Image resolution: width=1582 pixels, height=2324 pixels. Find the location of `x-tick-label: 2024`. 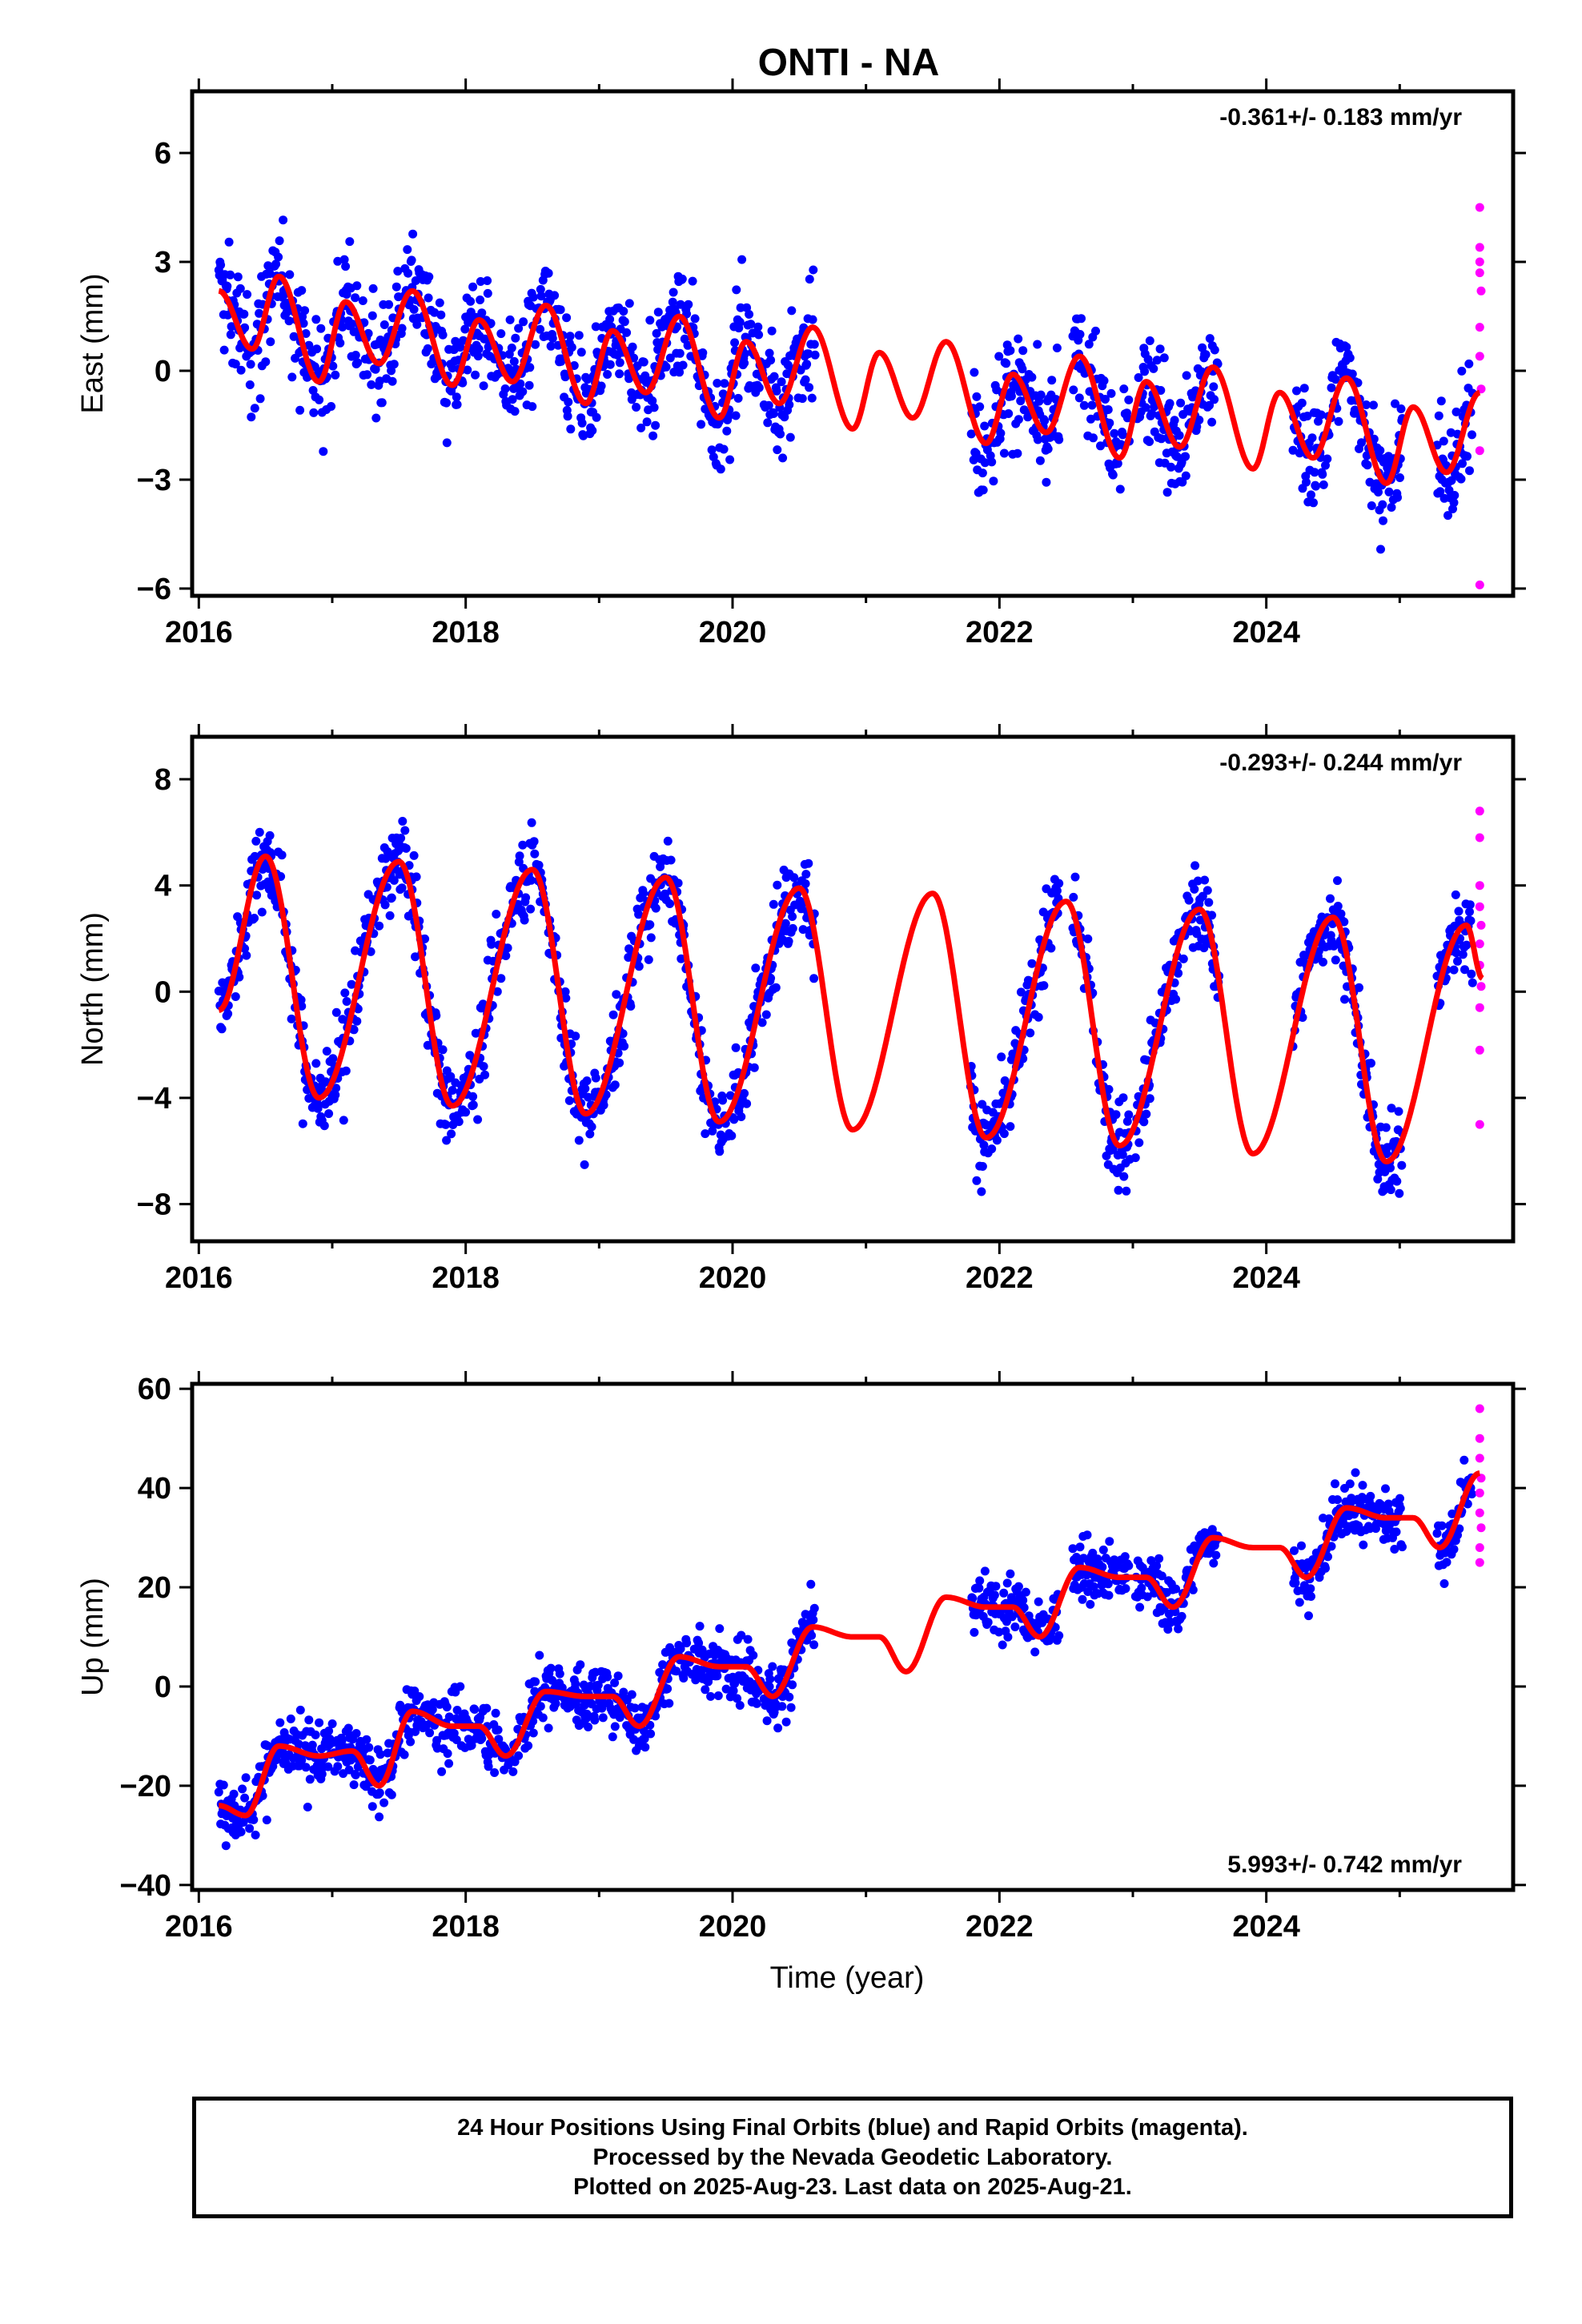

x-tick-label: 2024 is located at coordinates (1266, 1927).